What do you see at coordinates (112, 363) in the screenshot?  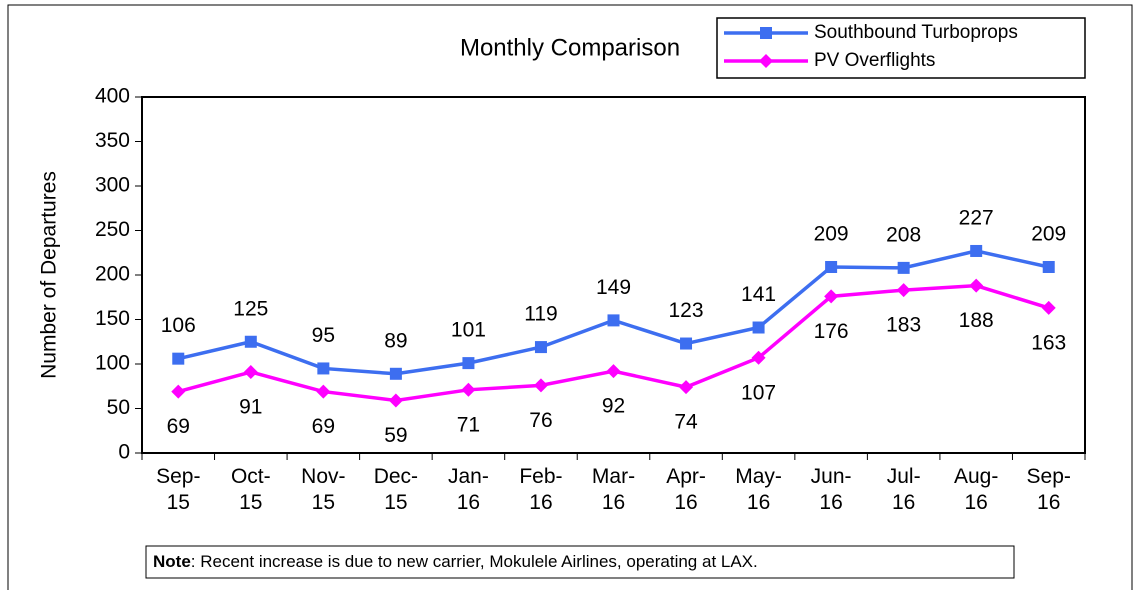 I see `y-tick-label: 100` at bounding box center [112, 363].